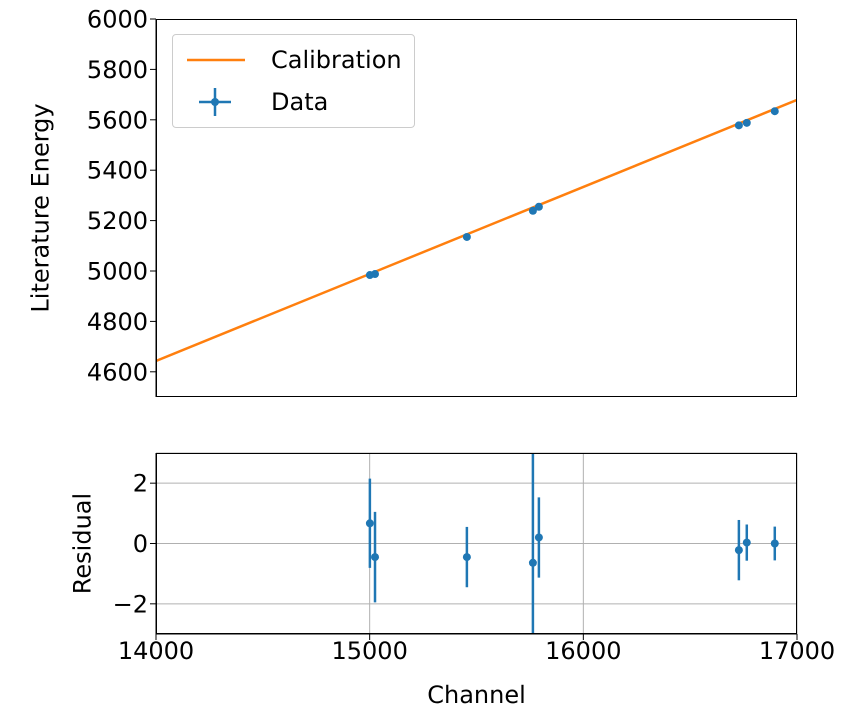 Image resolution: width=863 pixels, height=711 pixels. Describe the element at coordinates (117, 70) in the screenshot. I see `y-tick-label: 5800` at that location.